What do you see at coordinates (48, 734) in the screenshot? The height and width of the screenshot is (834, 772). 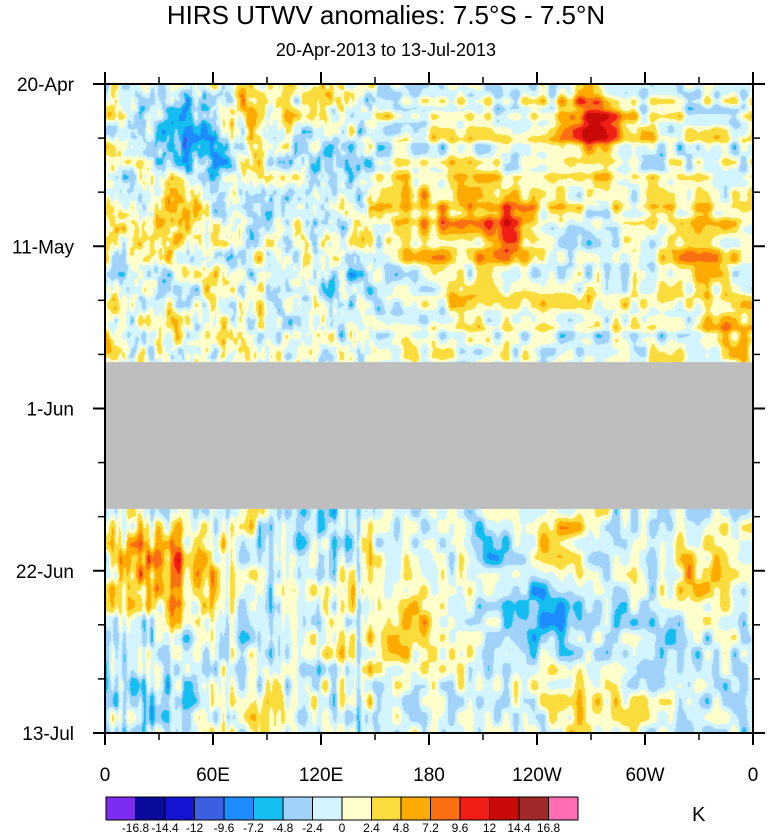 I see `y-tick-label: 13-Jul` at bounding box center [48, 734].